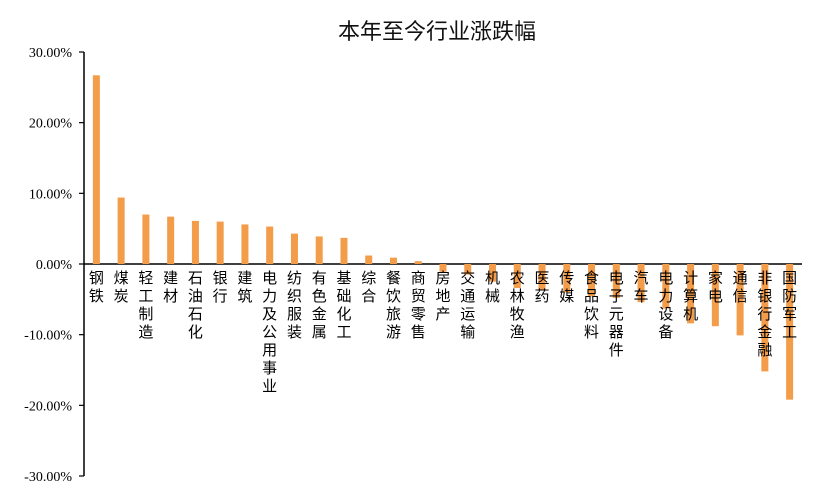  I want to click on category-label: 汽车, so click(641, 287).